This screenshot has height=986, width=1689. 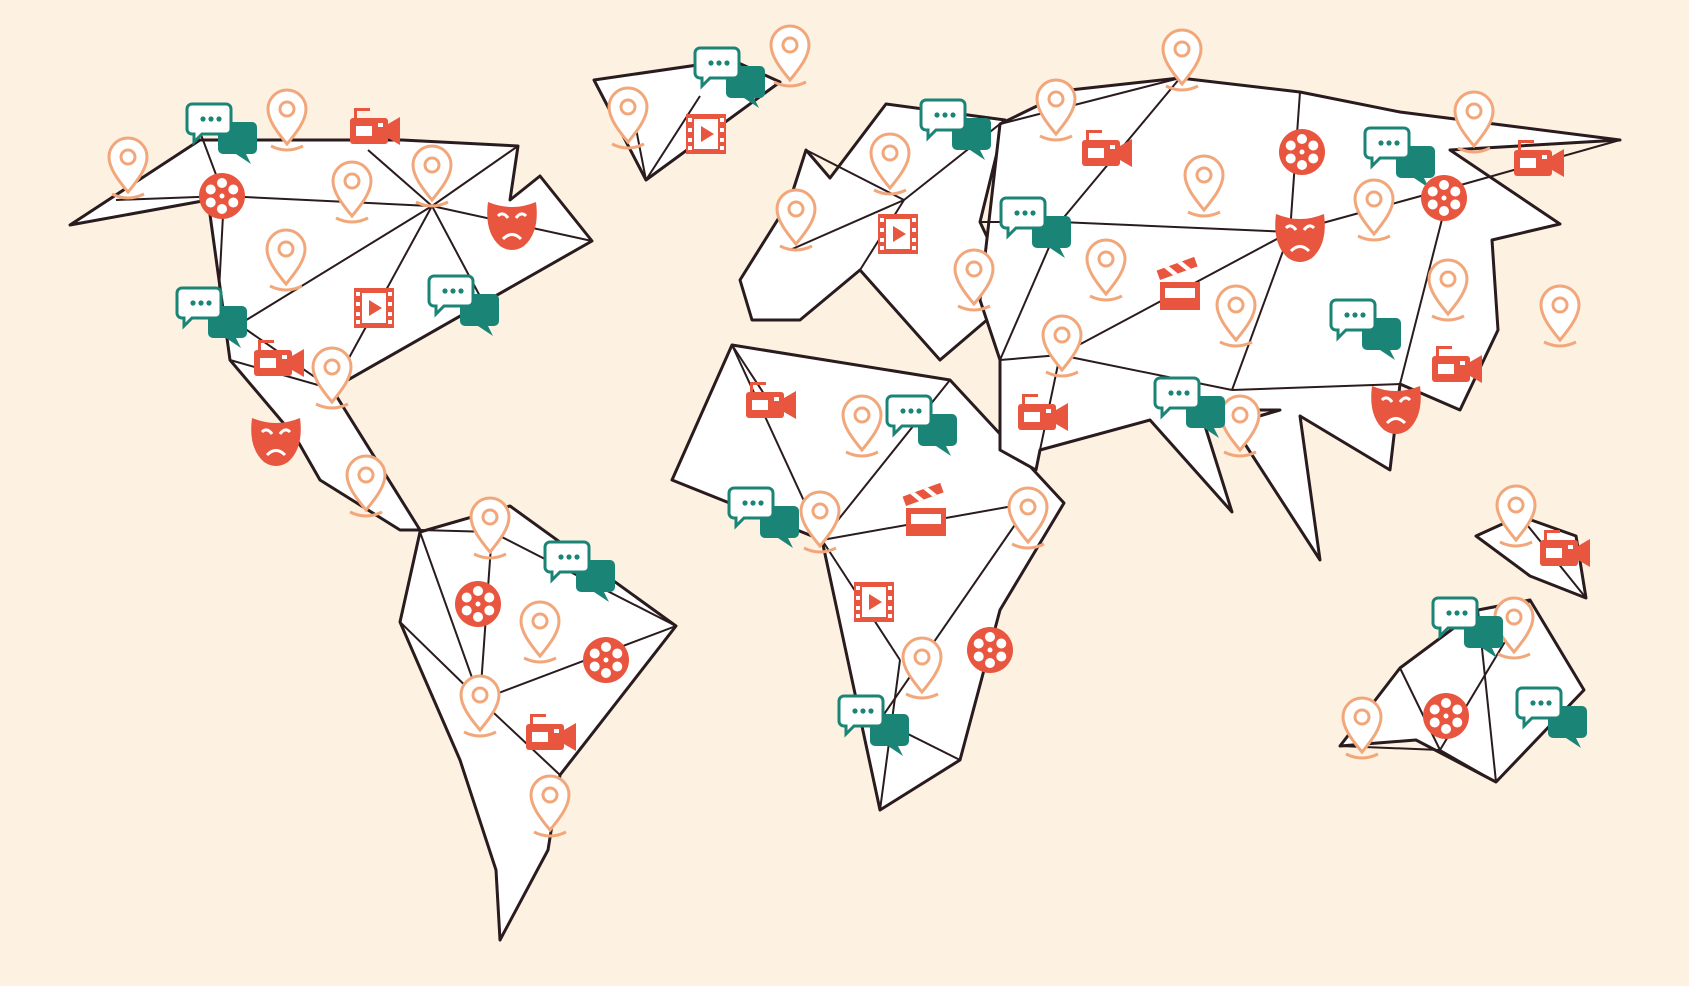 I want to click on africa-outline, so click(x=868, y=577).